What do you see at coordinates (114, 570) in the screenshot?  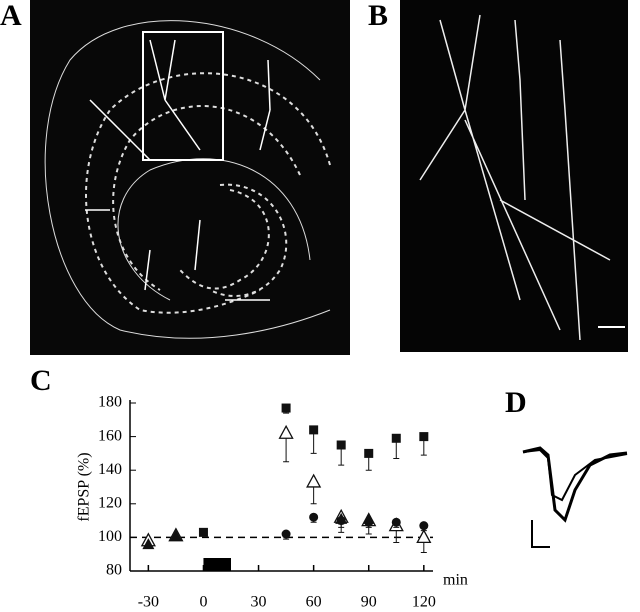 I see `y-tick-label: 80` at bounding box center [114, 570].